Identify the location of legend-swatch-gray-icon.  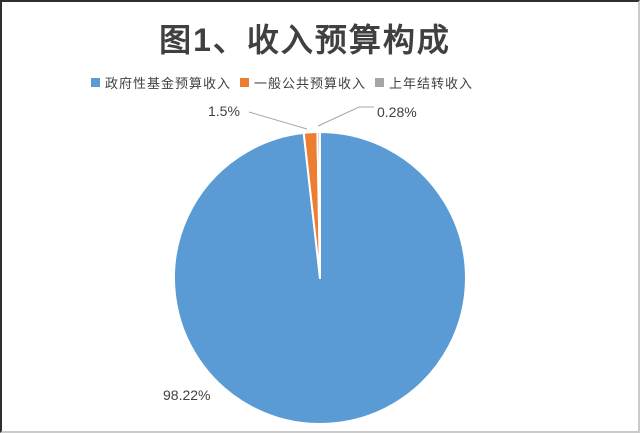
(380, 82).